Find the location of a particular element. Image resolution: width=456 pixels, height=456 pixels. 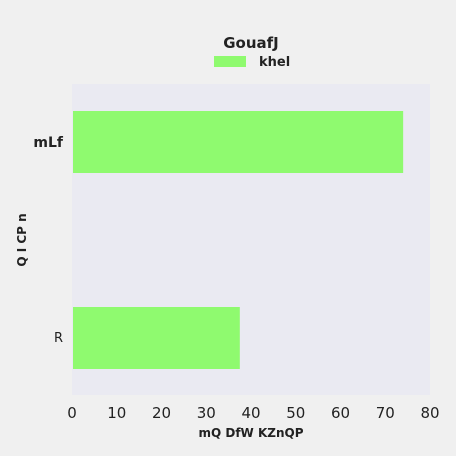

category-label-mlf: mLf is located at coordinates (48, 143).